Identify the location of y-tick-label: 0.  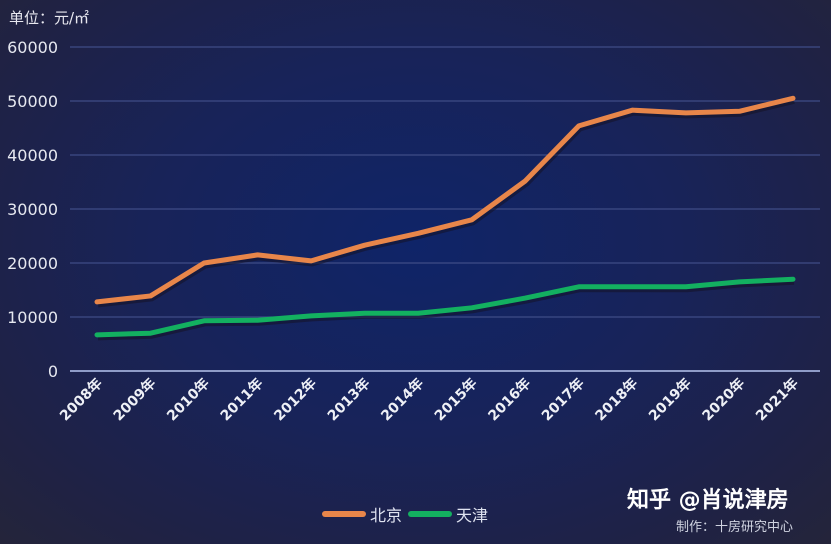
(53, 371).